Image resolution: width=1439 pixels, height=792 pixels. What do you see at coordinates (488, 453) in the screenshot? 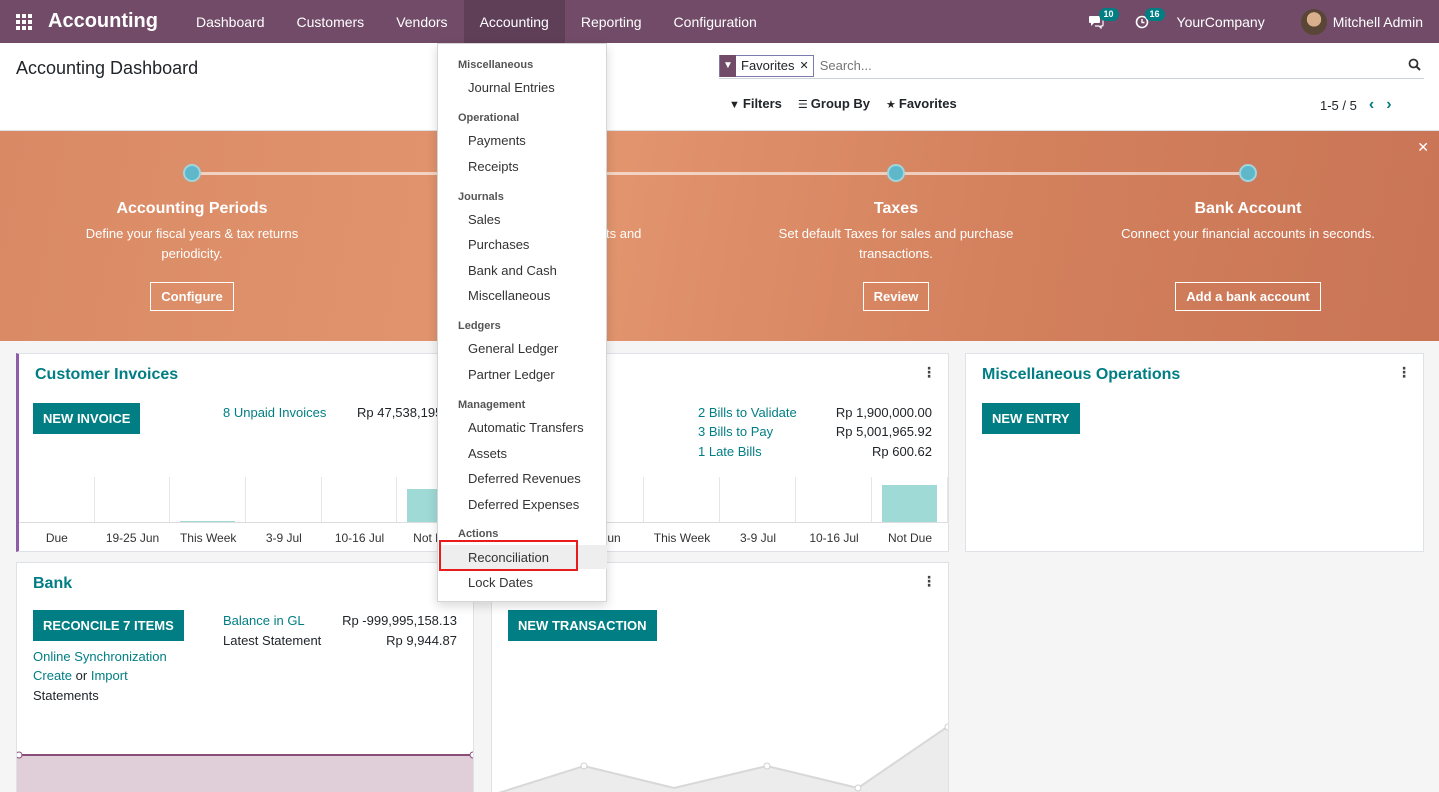
I see `menu-item-assets: Assets` at bounding box center [488, 453].